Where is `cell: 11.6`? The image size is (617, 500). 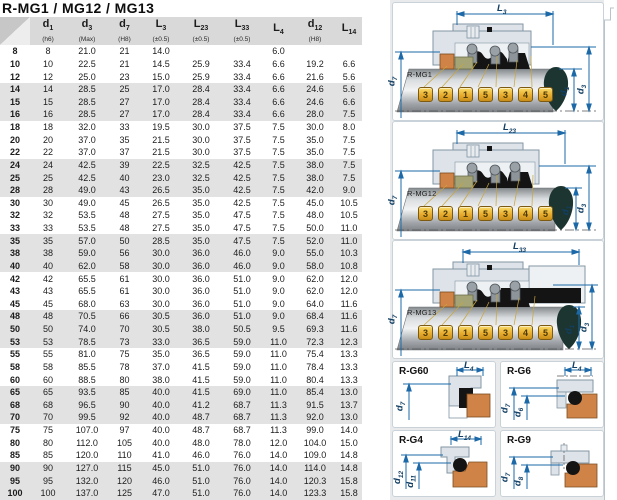 cell: 11.6 is located at coordinates (349, 303).